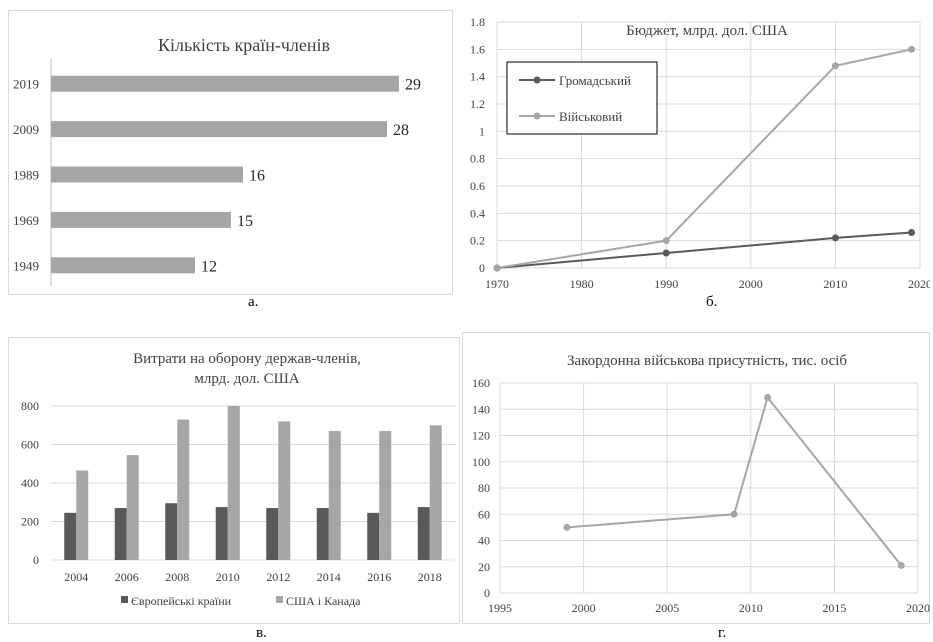 The width and height of the screenshot is (933, 642). Describe the element at coordinates (76, 577) in the screenshot. I see `x-tick-label: 2004` at that location.